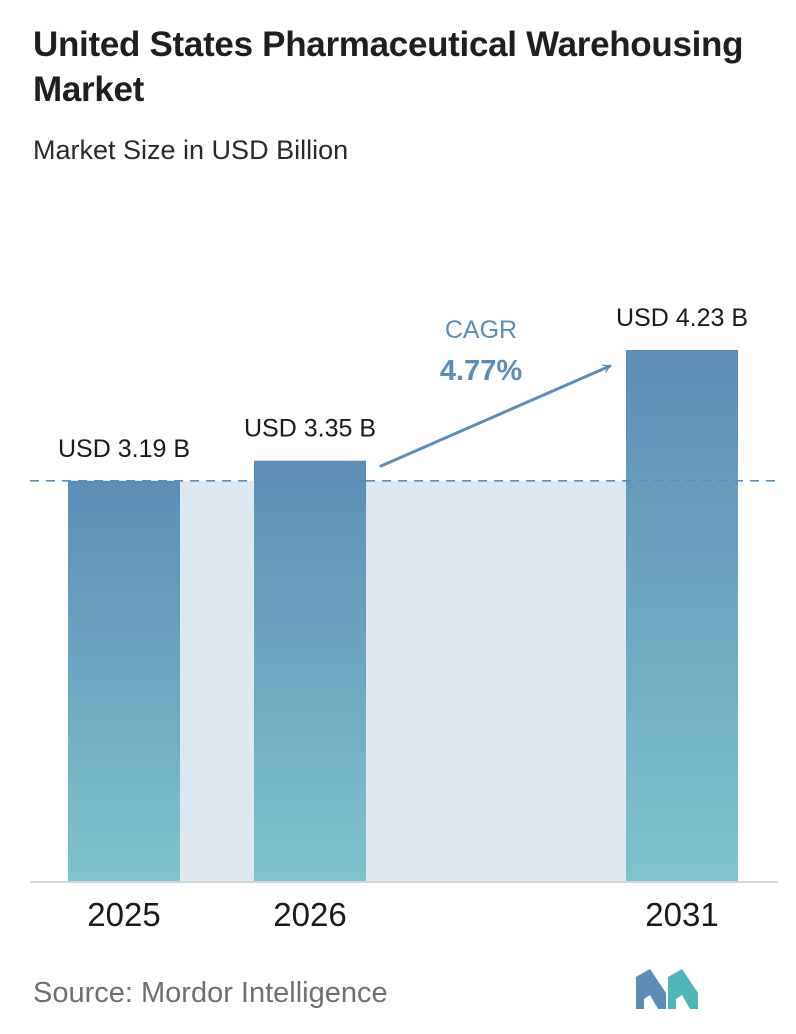 The width and height of the screenshot is (796, 1034). What do you see at coordinates (124, 449) in the screenshot?
I see `bar-value-label: USD 3.19 B` at bounding box center [124, 449].